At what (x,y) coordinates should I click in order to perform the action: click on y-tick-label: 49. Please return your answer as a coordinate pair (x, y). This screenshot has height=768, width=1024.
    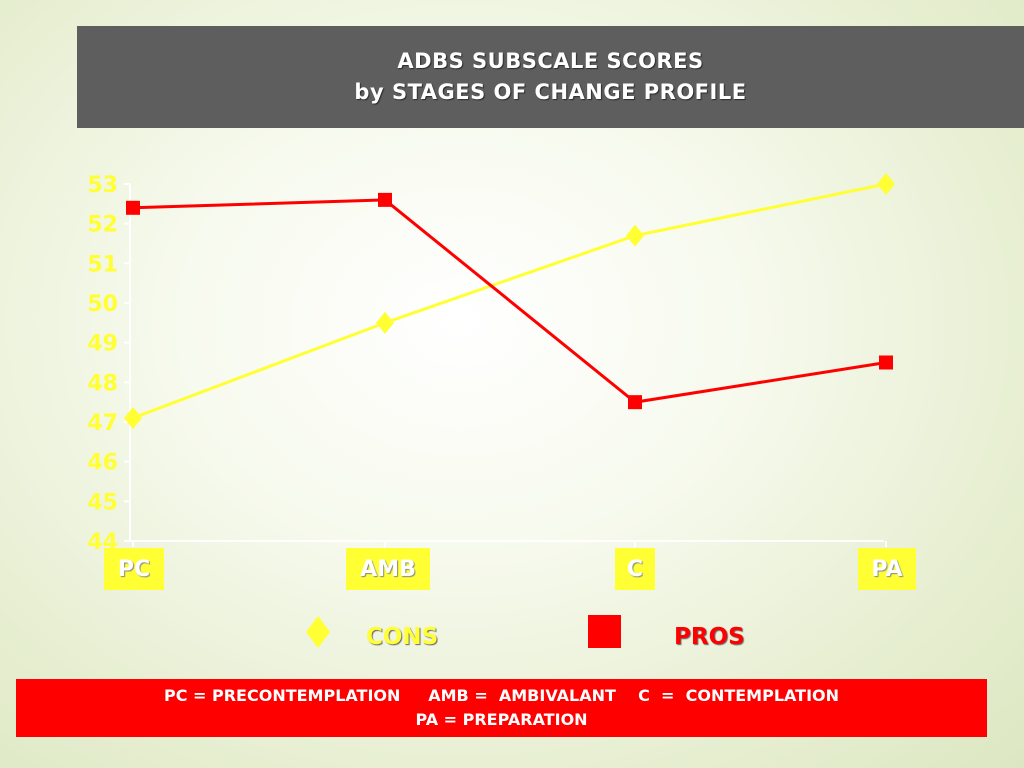
    Looking at the image, I should click on (102, 344).